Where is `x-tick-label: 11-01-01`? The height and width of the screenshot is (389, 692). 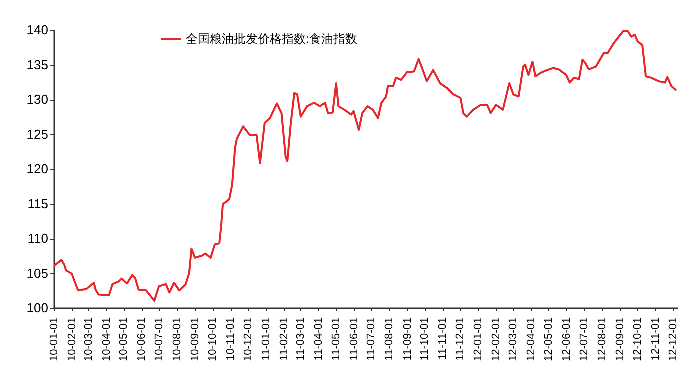
x-tick-label: 11-01-01 is located at coordinates (266, 339).